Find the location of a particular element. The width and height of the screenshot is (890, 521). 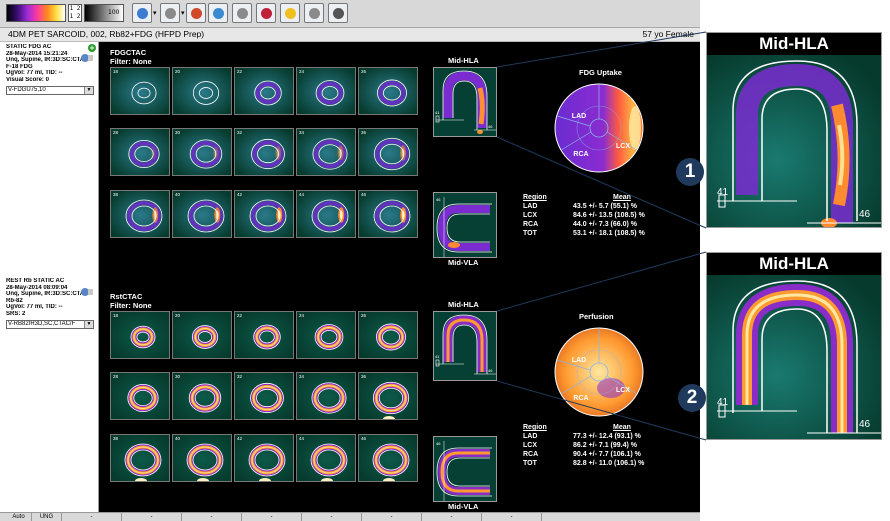

add-study-icon: + is located at coordinates (92, 48).